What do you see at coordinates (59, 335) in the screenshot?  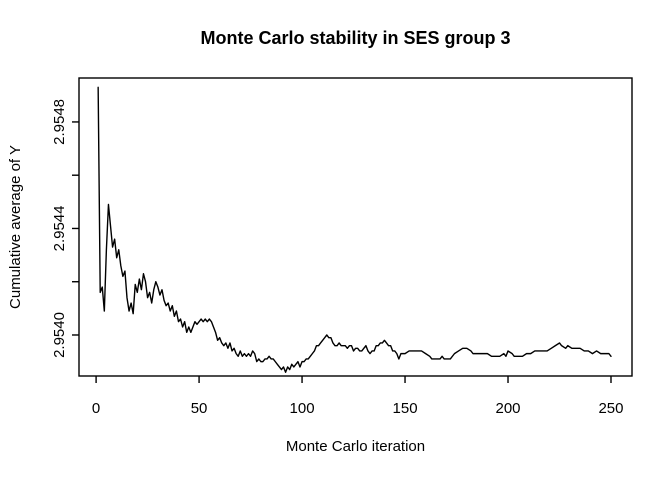 I see `y-tick-label: 2.9540` at bounding box center [59, 335].